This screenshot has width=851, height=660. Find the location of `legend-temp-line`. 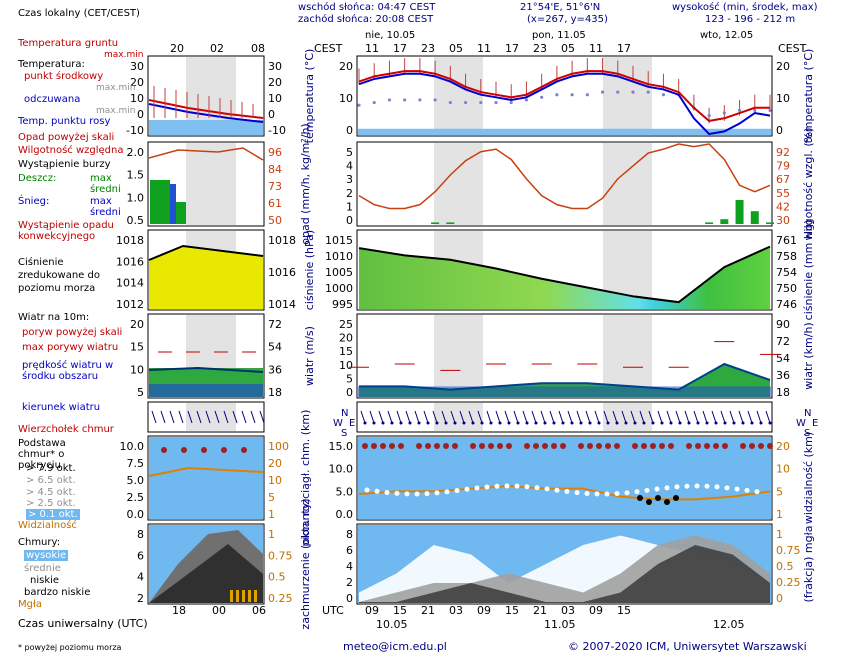

legend-temp-line is located at coordinates (206, 109).